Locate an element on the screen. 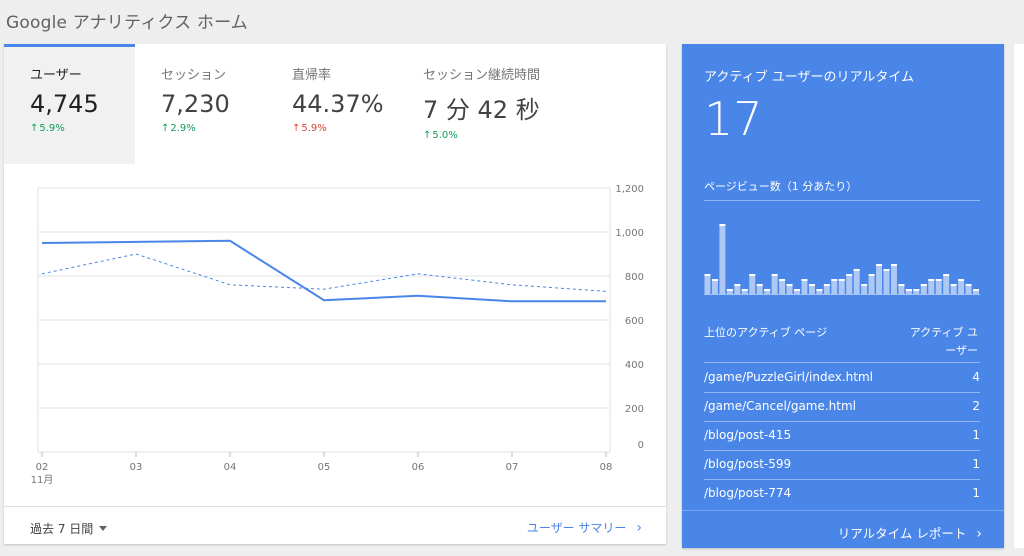  x-tick-label: 05 is located at coordinates (324, 467).